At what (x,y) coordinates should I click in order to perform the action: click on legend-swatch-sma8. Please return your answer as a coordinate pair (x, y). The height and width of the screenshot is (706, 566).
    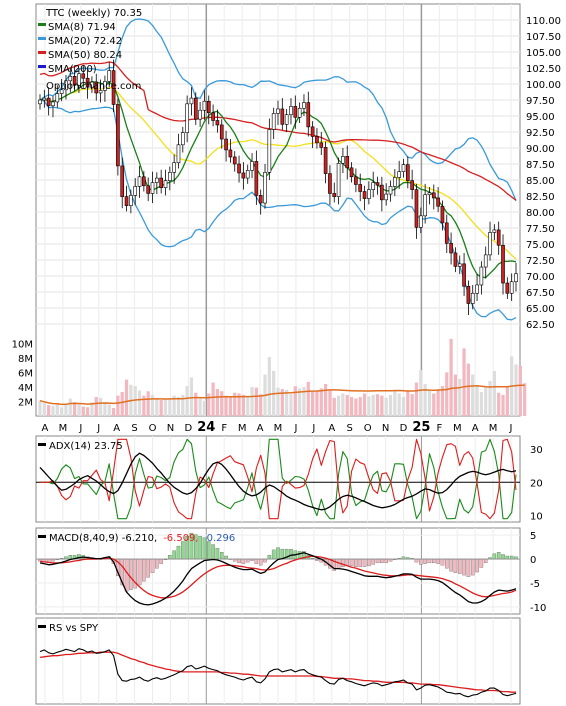
    Looking at the image, I should click on (42, 24).